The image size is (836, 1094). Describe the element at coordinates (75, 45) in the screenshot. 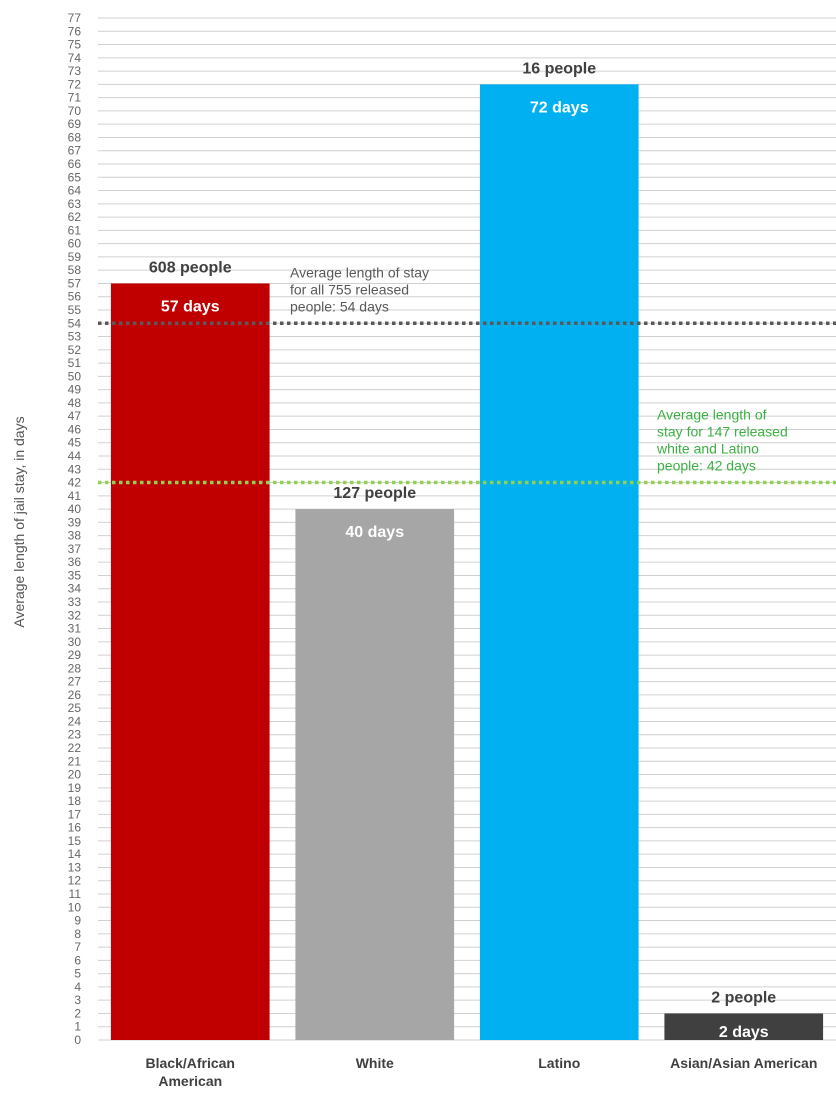

I see `y-tick-label: 75` at that location.